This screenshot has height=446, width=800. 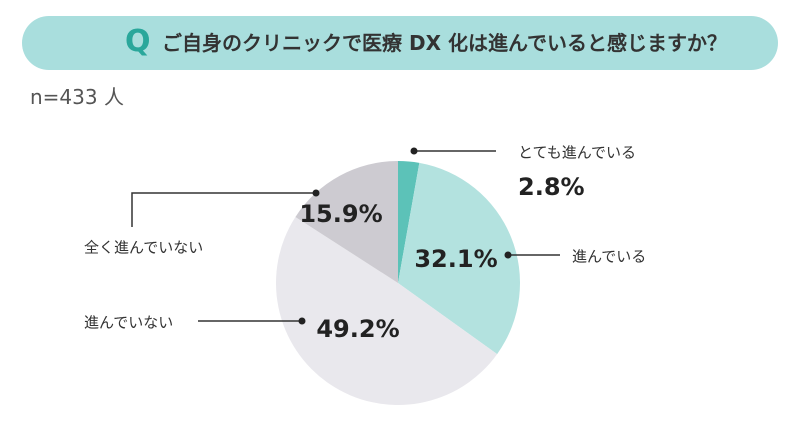 What do you see at coordinates (340, 214) in the screenshot?
I see `slice-value-label: 15.9%` at bounding box center [340, 214].